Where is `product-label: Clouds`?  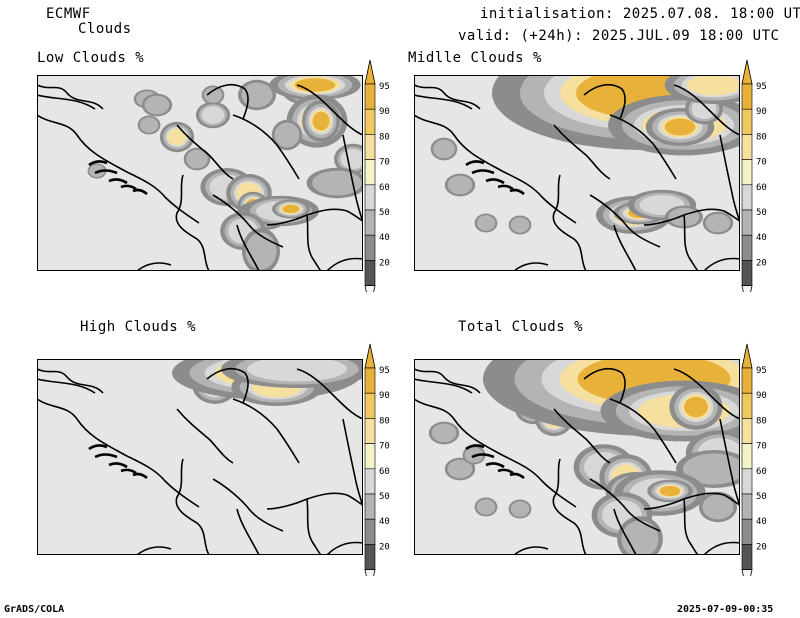
product-label: Clouds is located at coordinates (105, 29).